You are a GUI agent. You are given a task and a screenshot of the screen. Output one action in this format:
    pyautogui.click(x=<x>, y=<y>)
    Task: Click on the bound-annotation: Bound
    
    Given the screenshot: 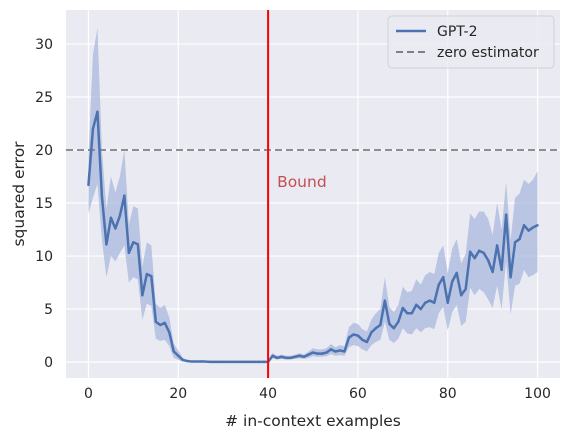 What is the action you would take?
    pyautogui.click(x=302, y=182)
    